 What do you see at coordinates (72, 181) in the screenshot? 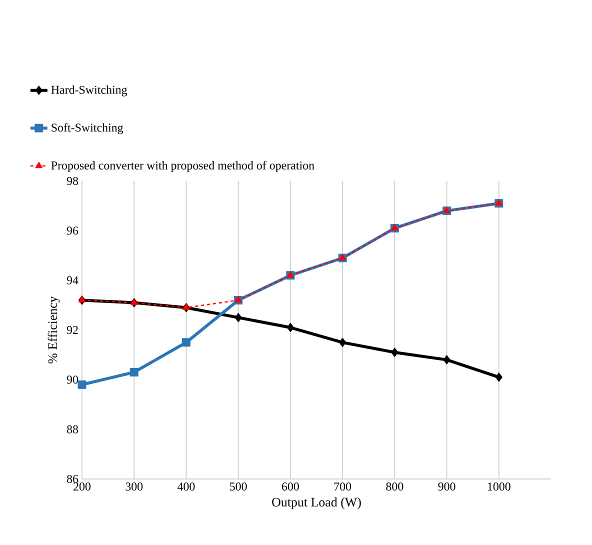
I see `y-tick-label: 98` at bounding box center [72, 181].